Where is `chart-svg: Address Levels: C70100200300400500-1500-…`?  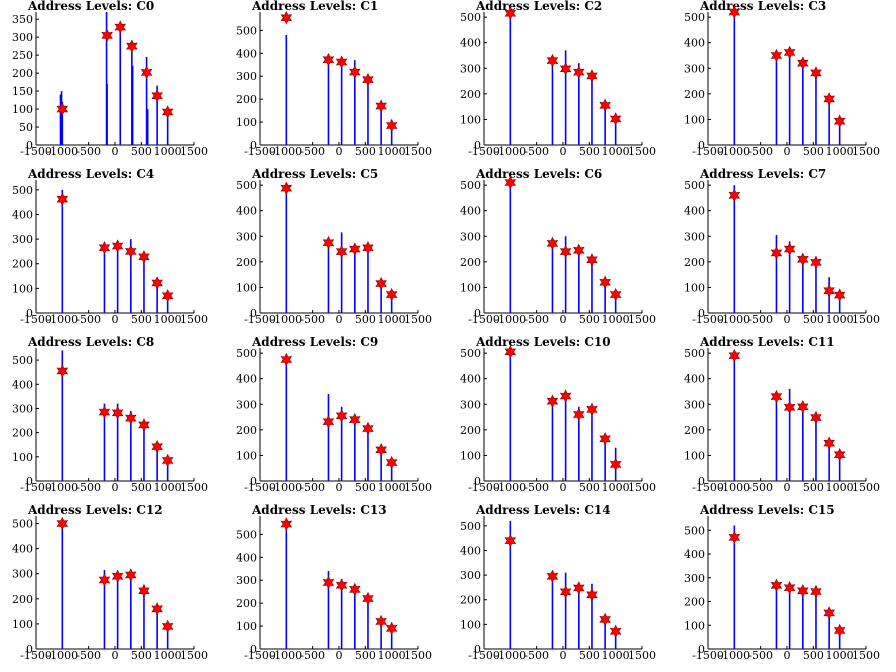 chart-svg: Address Levels: C70100200300400500-1500-… is located at coordinates (782, 247).